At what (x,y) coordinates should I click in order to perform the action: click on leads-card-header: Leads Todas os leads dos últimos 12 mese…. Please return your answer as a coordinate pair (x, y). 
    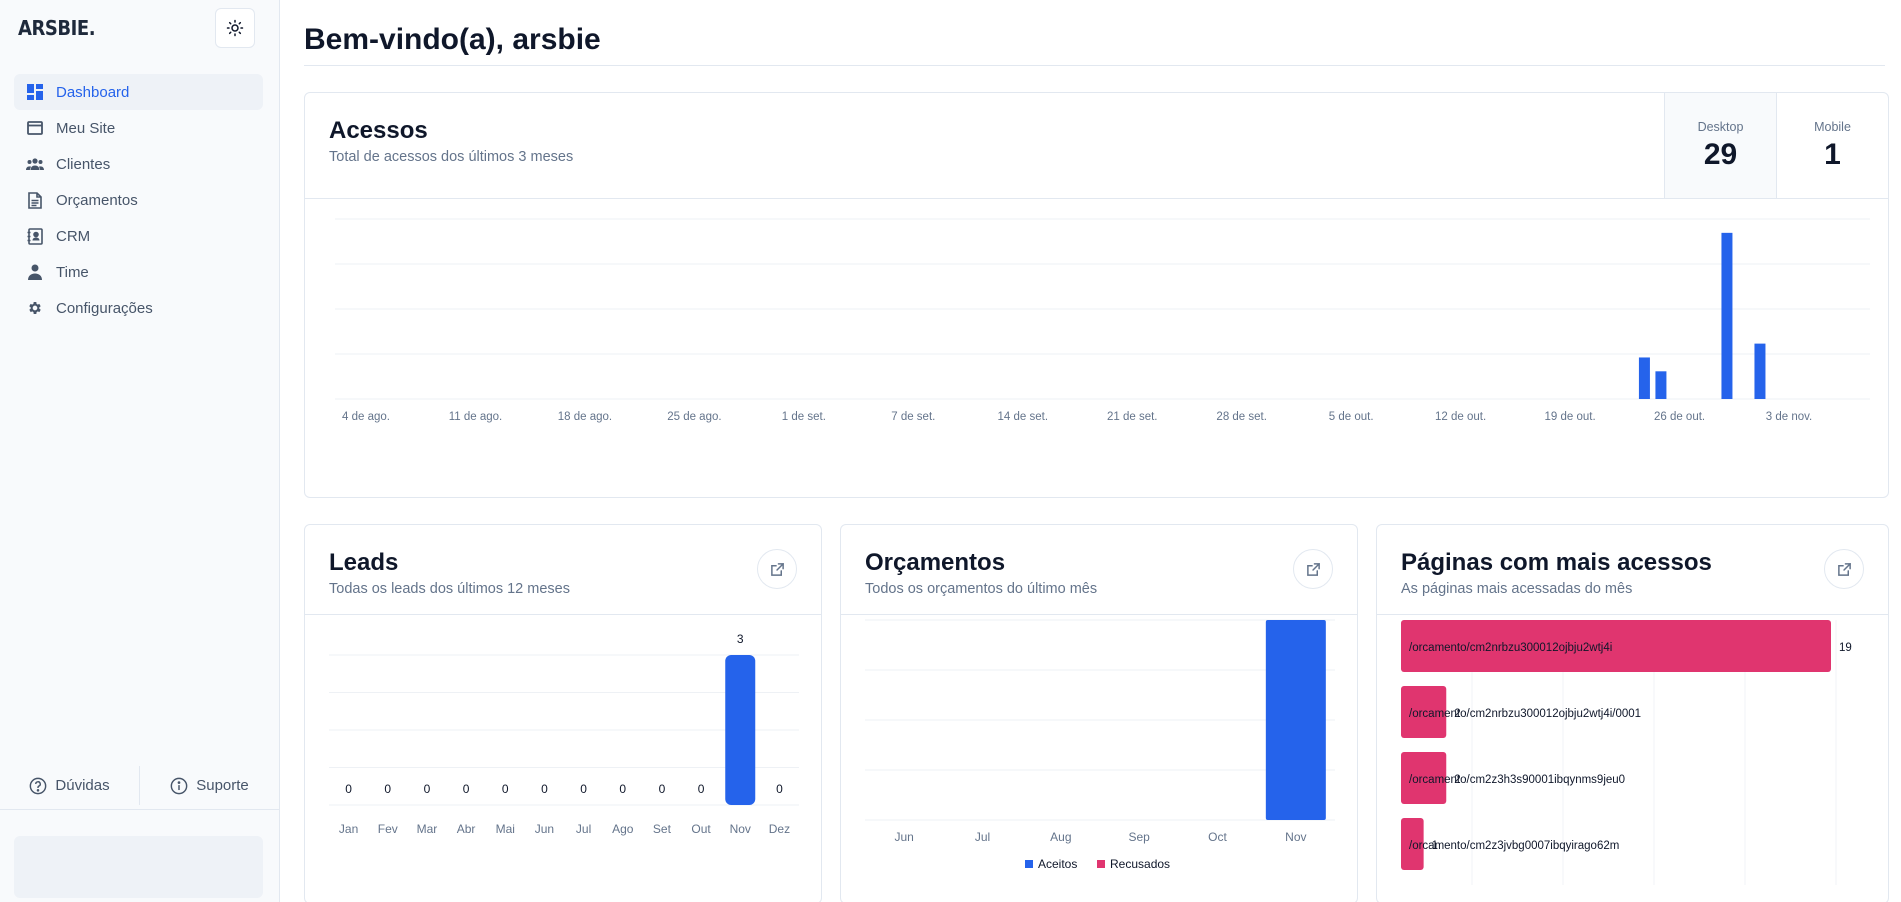
    Looking at the image, I should click on (563, 570).